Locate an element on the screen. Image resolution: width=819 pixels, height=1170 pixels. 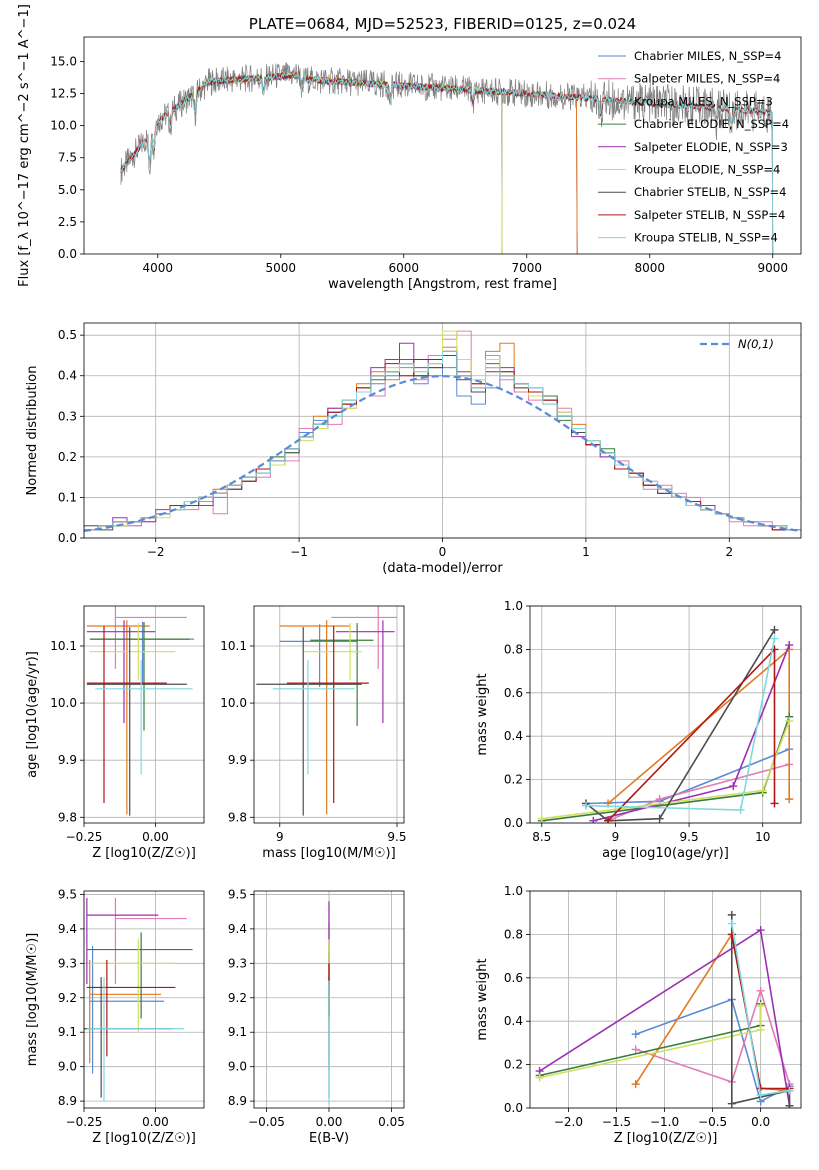
x-tick-label: −1 is located at coordinates (299, 552).